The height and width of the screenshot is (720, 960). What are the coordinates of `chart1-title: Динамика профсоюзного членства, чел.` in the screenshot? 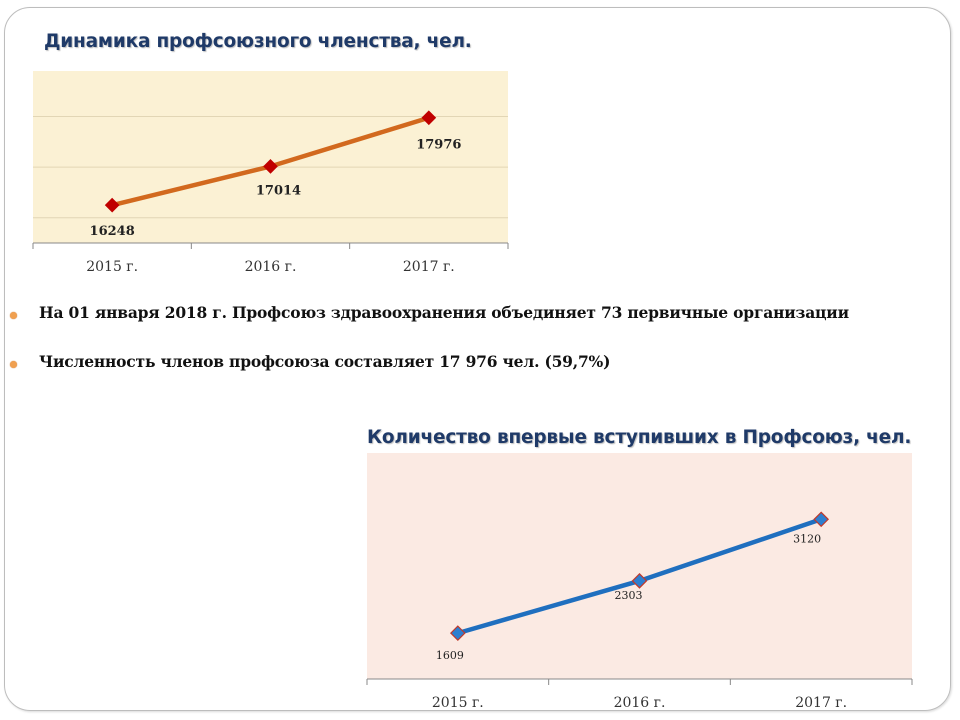 It's located at (258, 41).